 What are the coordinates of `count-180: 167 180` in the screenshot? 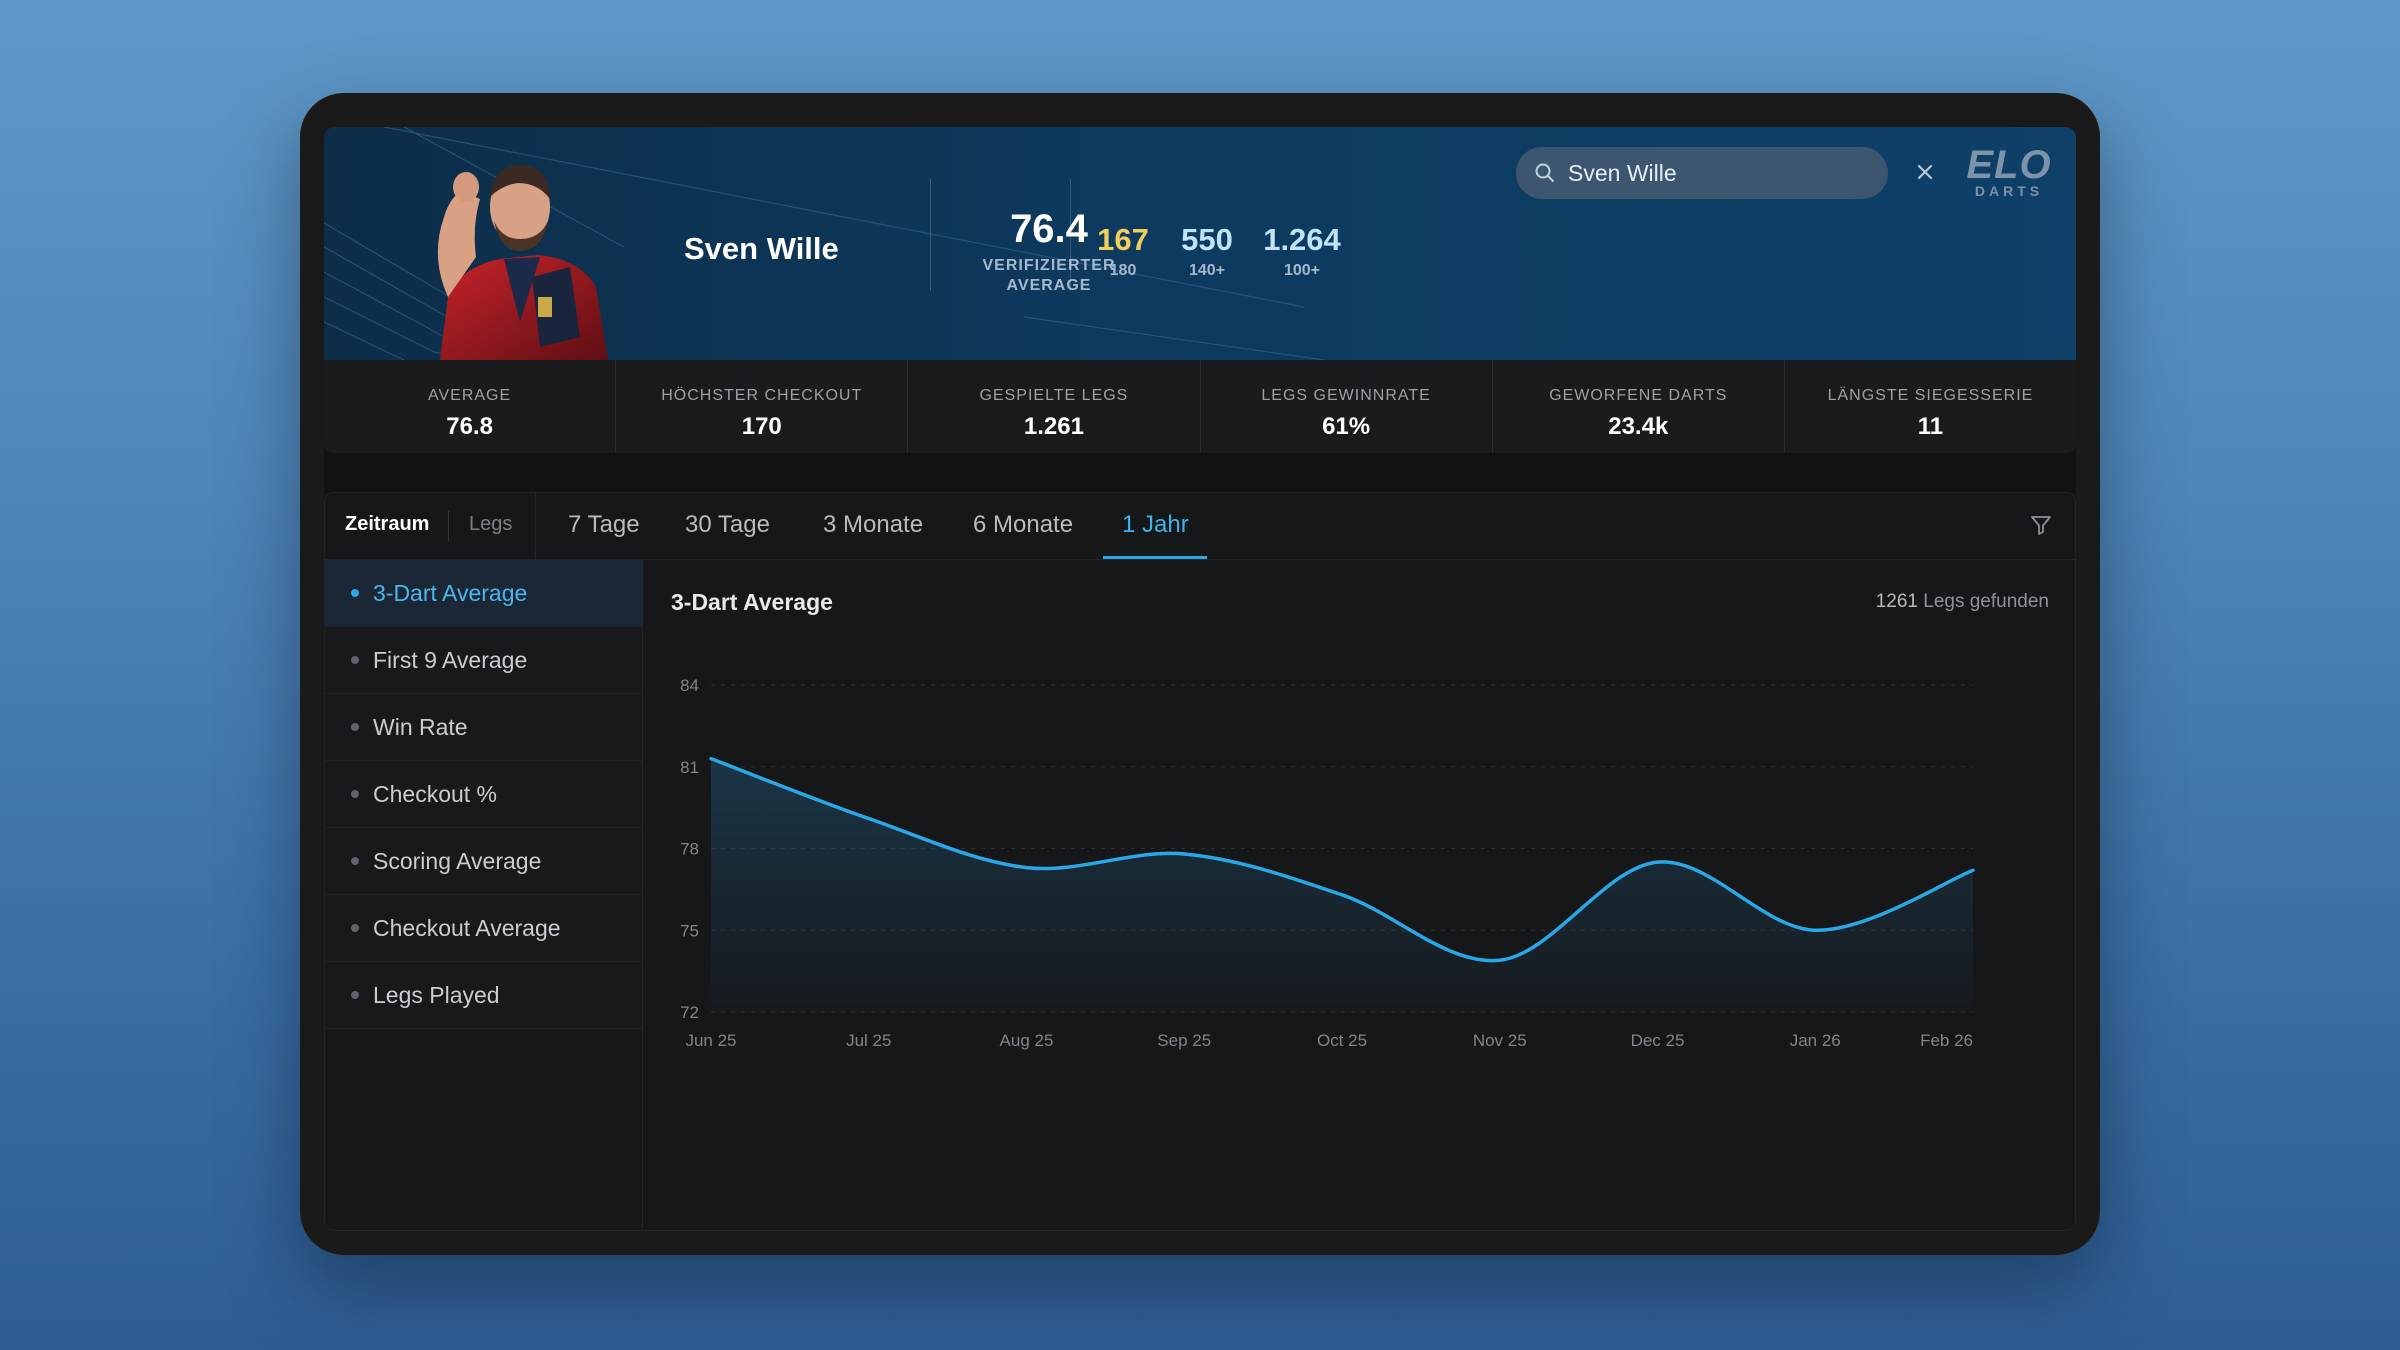 It's located at (1123, 251).